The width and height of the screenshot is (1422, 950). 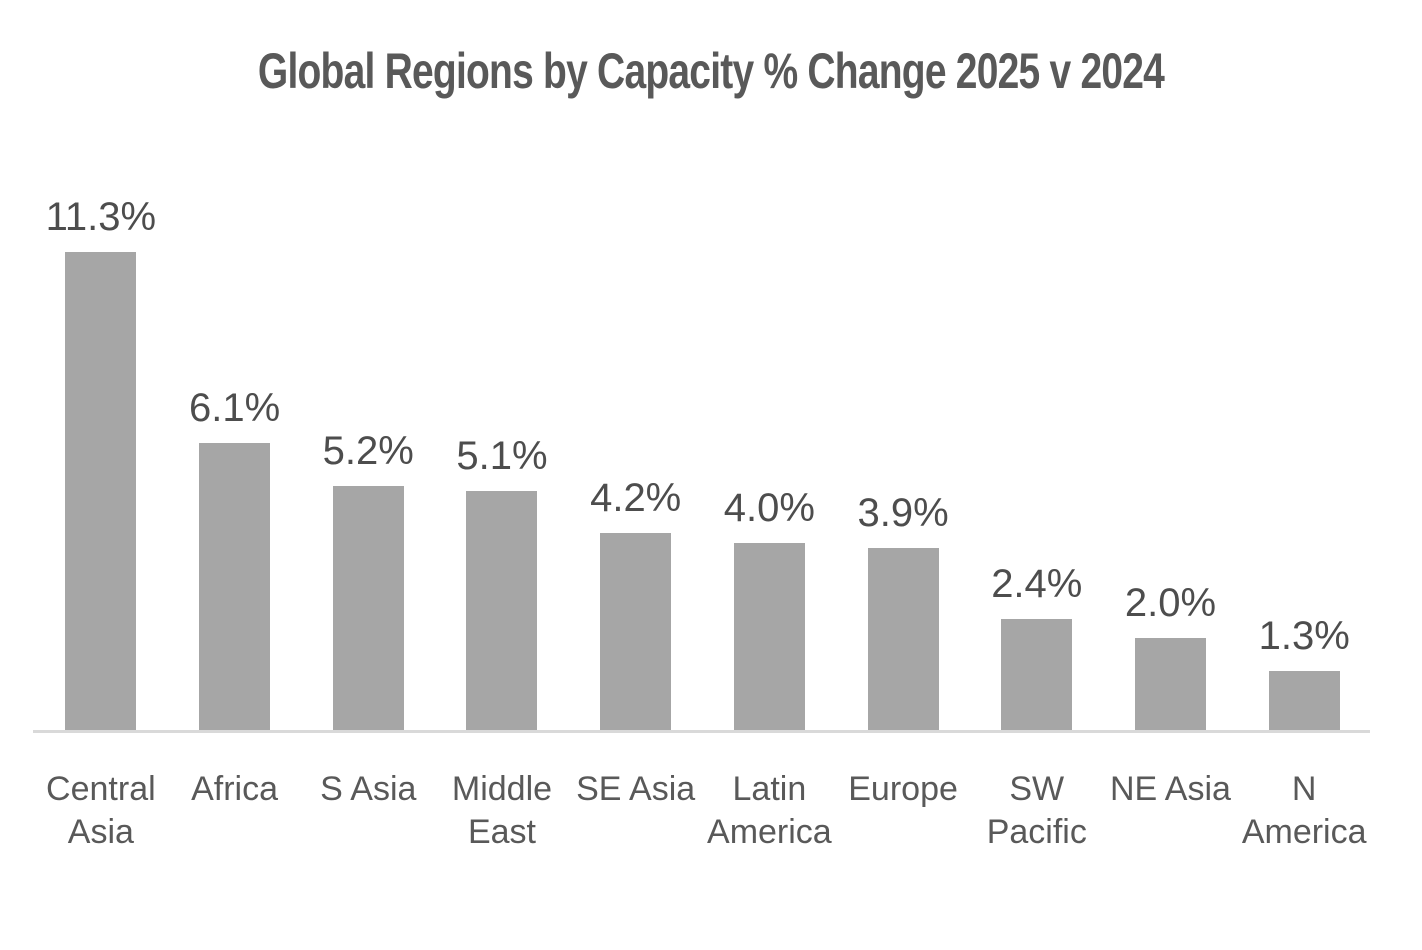 What do you see at coordinates (368, 450) in the screenshot?
I see `bar-value-label: 5.2%` at bounding box center [368, 450].